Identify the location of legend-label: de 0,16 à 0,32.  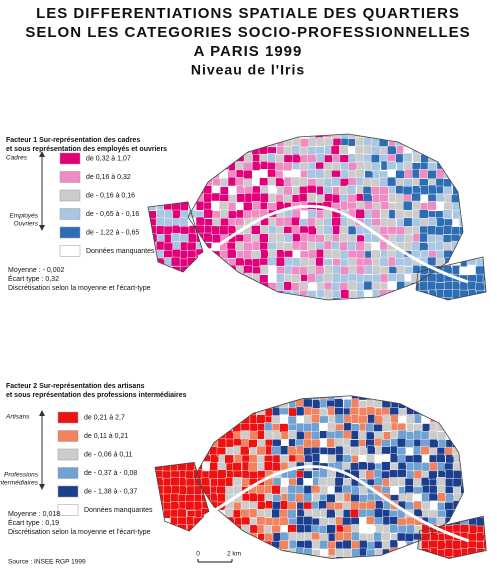
(108, 177).